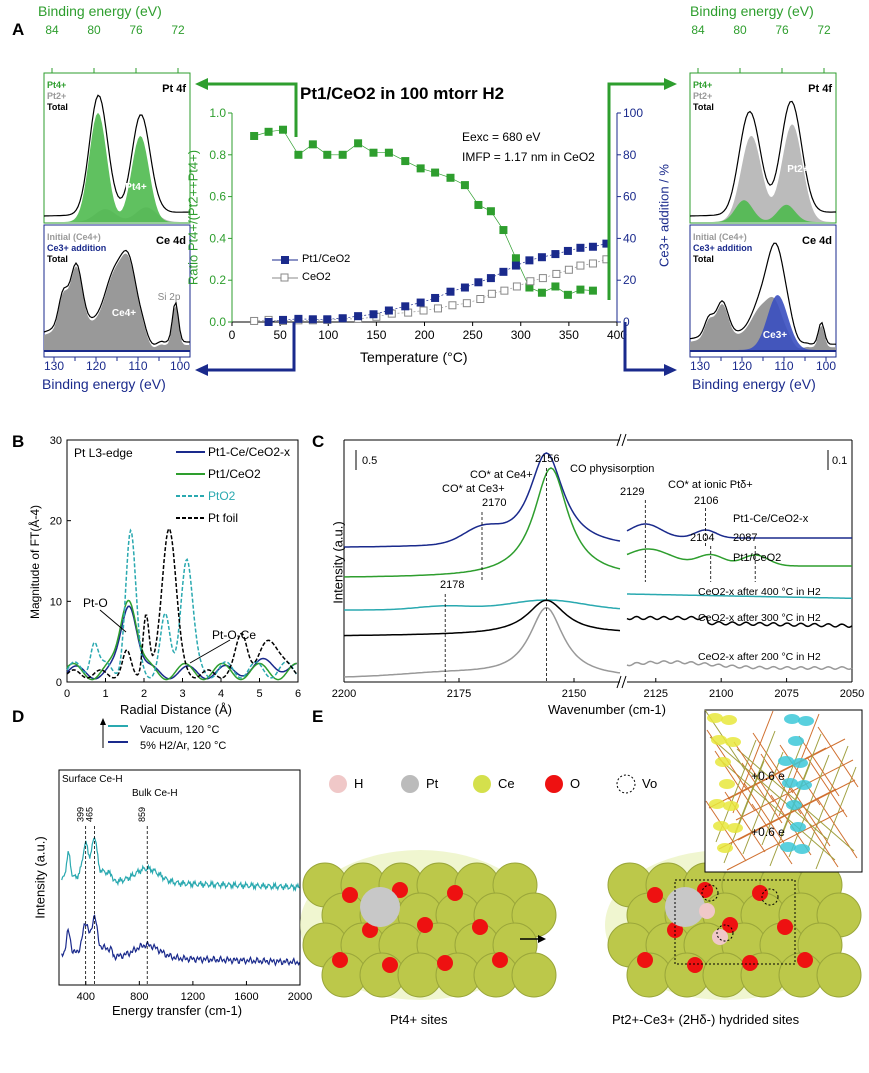 The height and width of the screenshot is (1073, 869). Describe the element at coordinates (722, 248) in the screenshot. I see `ce4d-legend-item: Ce3+ addition` at that location.